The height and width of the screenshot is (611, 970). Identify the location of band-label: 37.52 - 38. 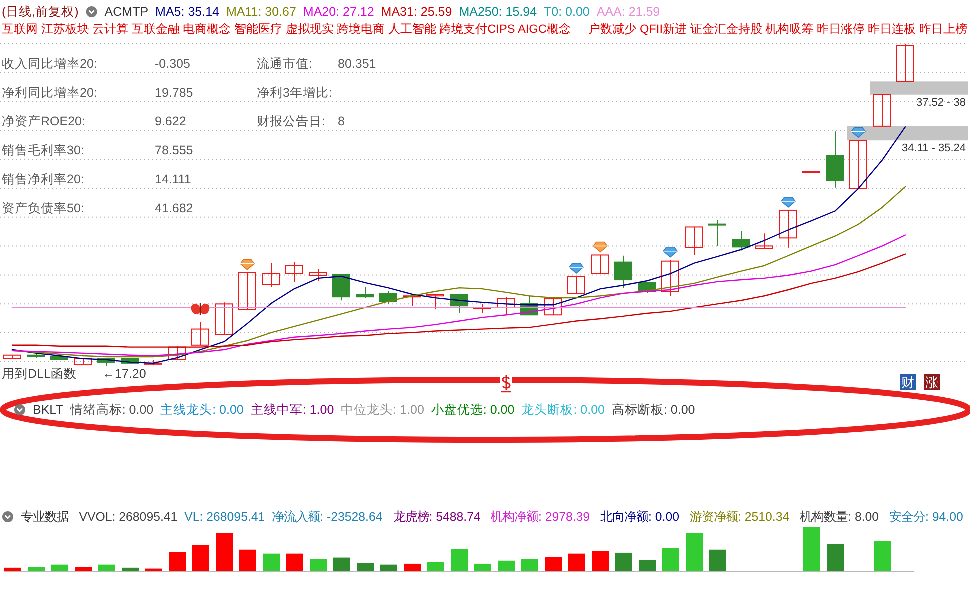
(941, 102).